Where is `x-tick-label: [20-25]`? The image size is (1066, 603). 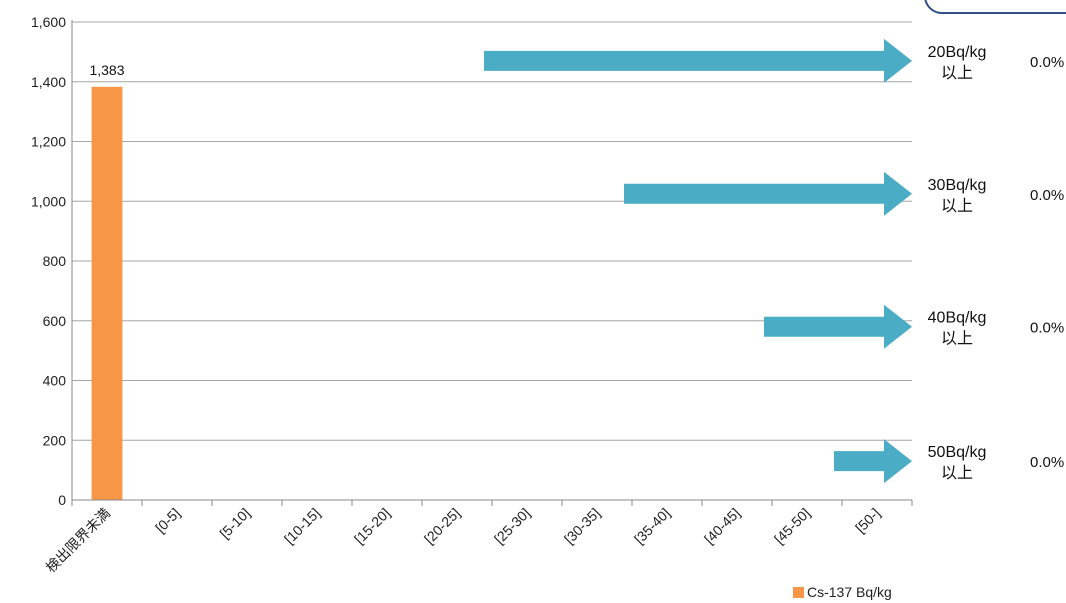 x-tick-label: [20-25] is located at coordinates (442, 526).